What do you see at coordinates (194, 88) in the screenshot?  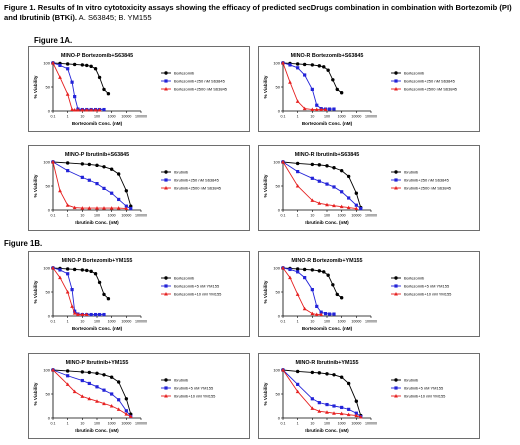 I see `chart1-legend-item-2: Bortezomib+2500 nM S63845` at bounding box center [194, 88].